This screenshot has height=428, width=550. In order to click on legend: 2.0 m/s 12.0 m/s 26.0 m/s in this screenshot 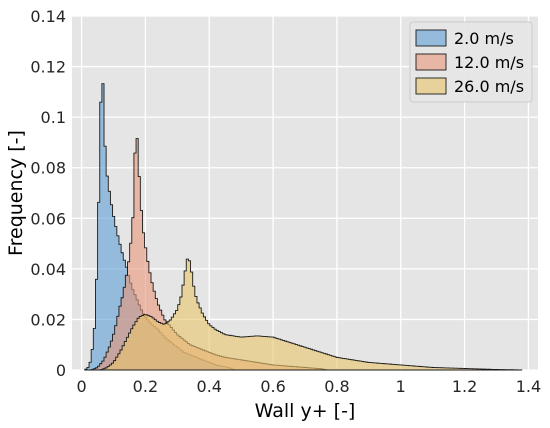, I will do `click(471, 62)`.